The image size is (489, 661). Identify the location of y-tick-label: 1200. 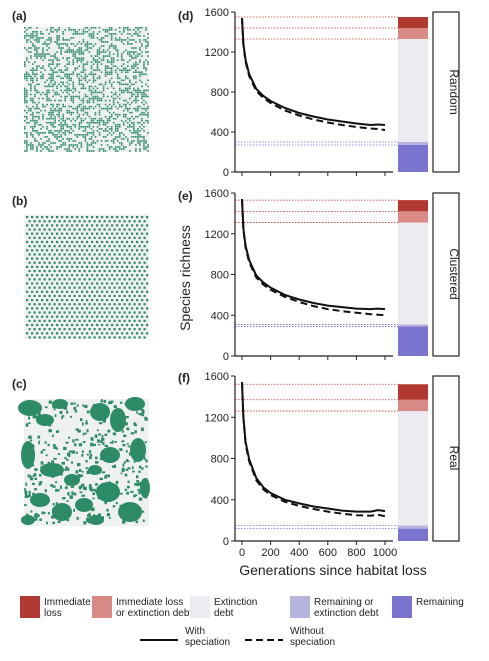
(217, 235).